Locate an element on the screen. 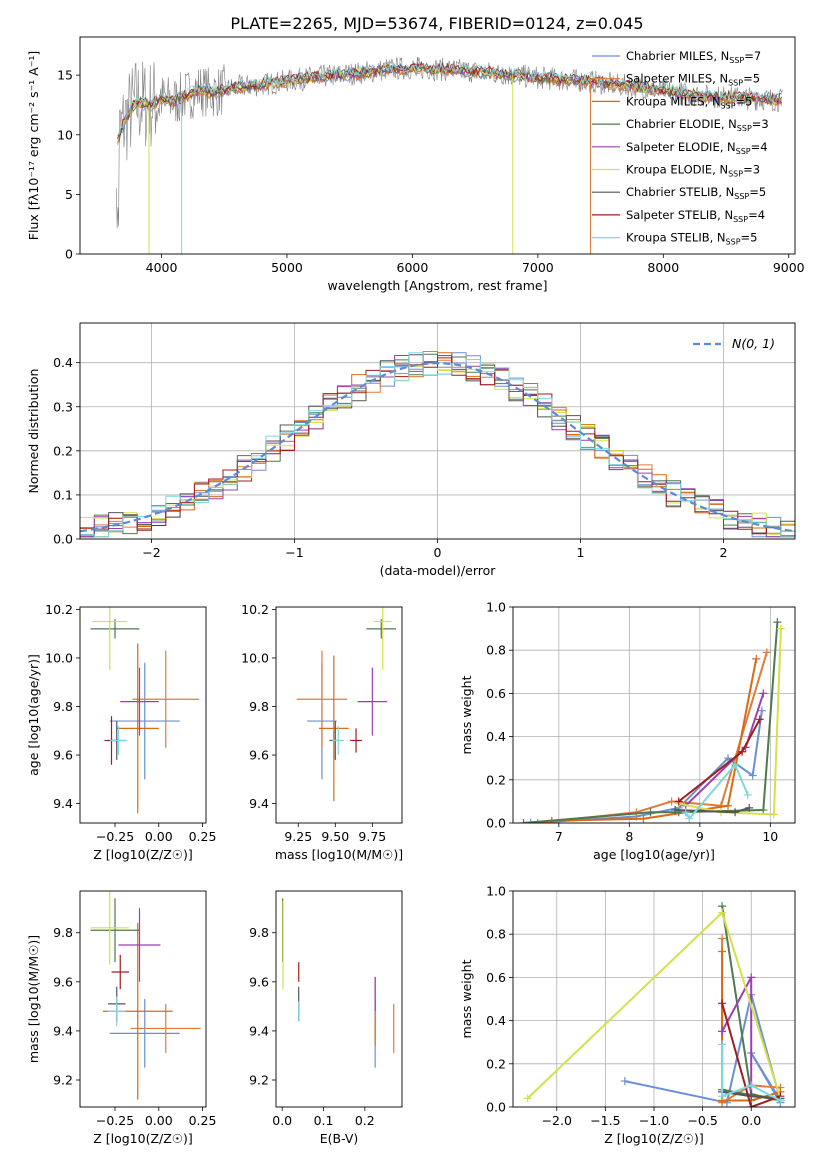 The width and height of the screenshot is (819, 1170). y-tick-label: 10.2 is located at coordinates (59, 609).